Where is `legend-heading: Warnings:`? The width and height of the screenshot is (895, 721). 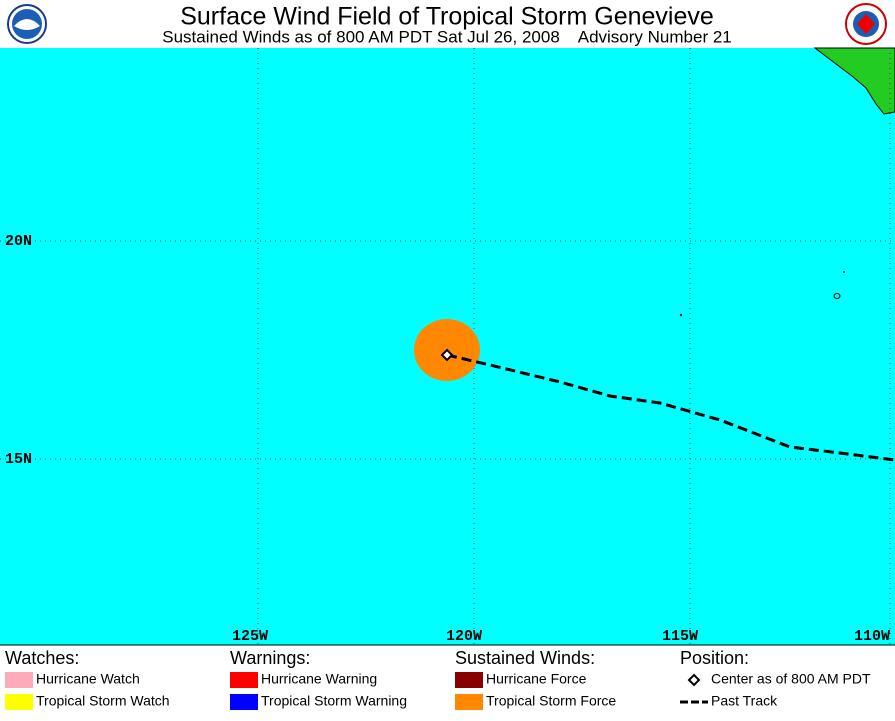 legend-heading: Warnings: is located at coordinates (270, 658).